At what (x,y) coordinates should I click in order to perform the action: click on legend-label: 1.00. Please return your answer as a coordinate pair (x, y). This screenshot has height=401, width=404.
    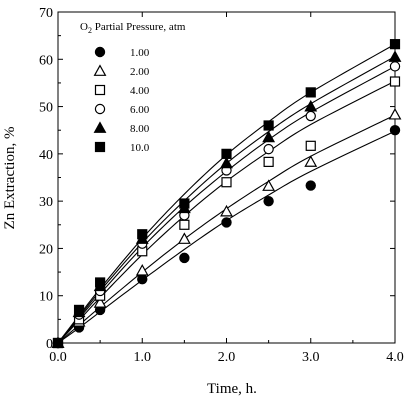
    Looking at the image, I should click on (140, 53).